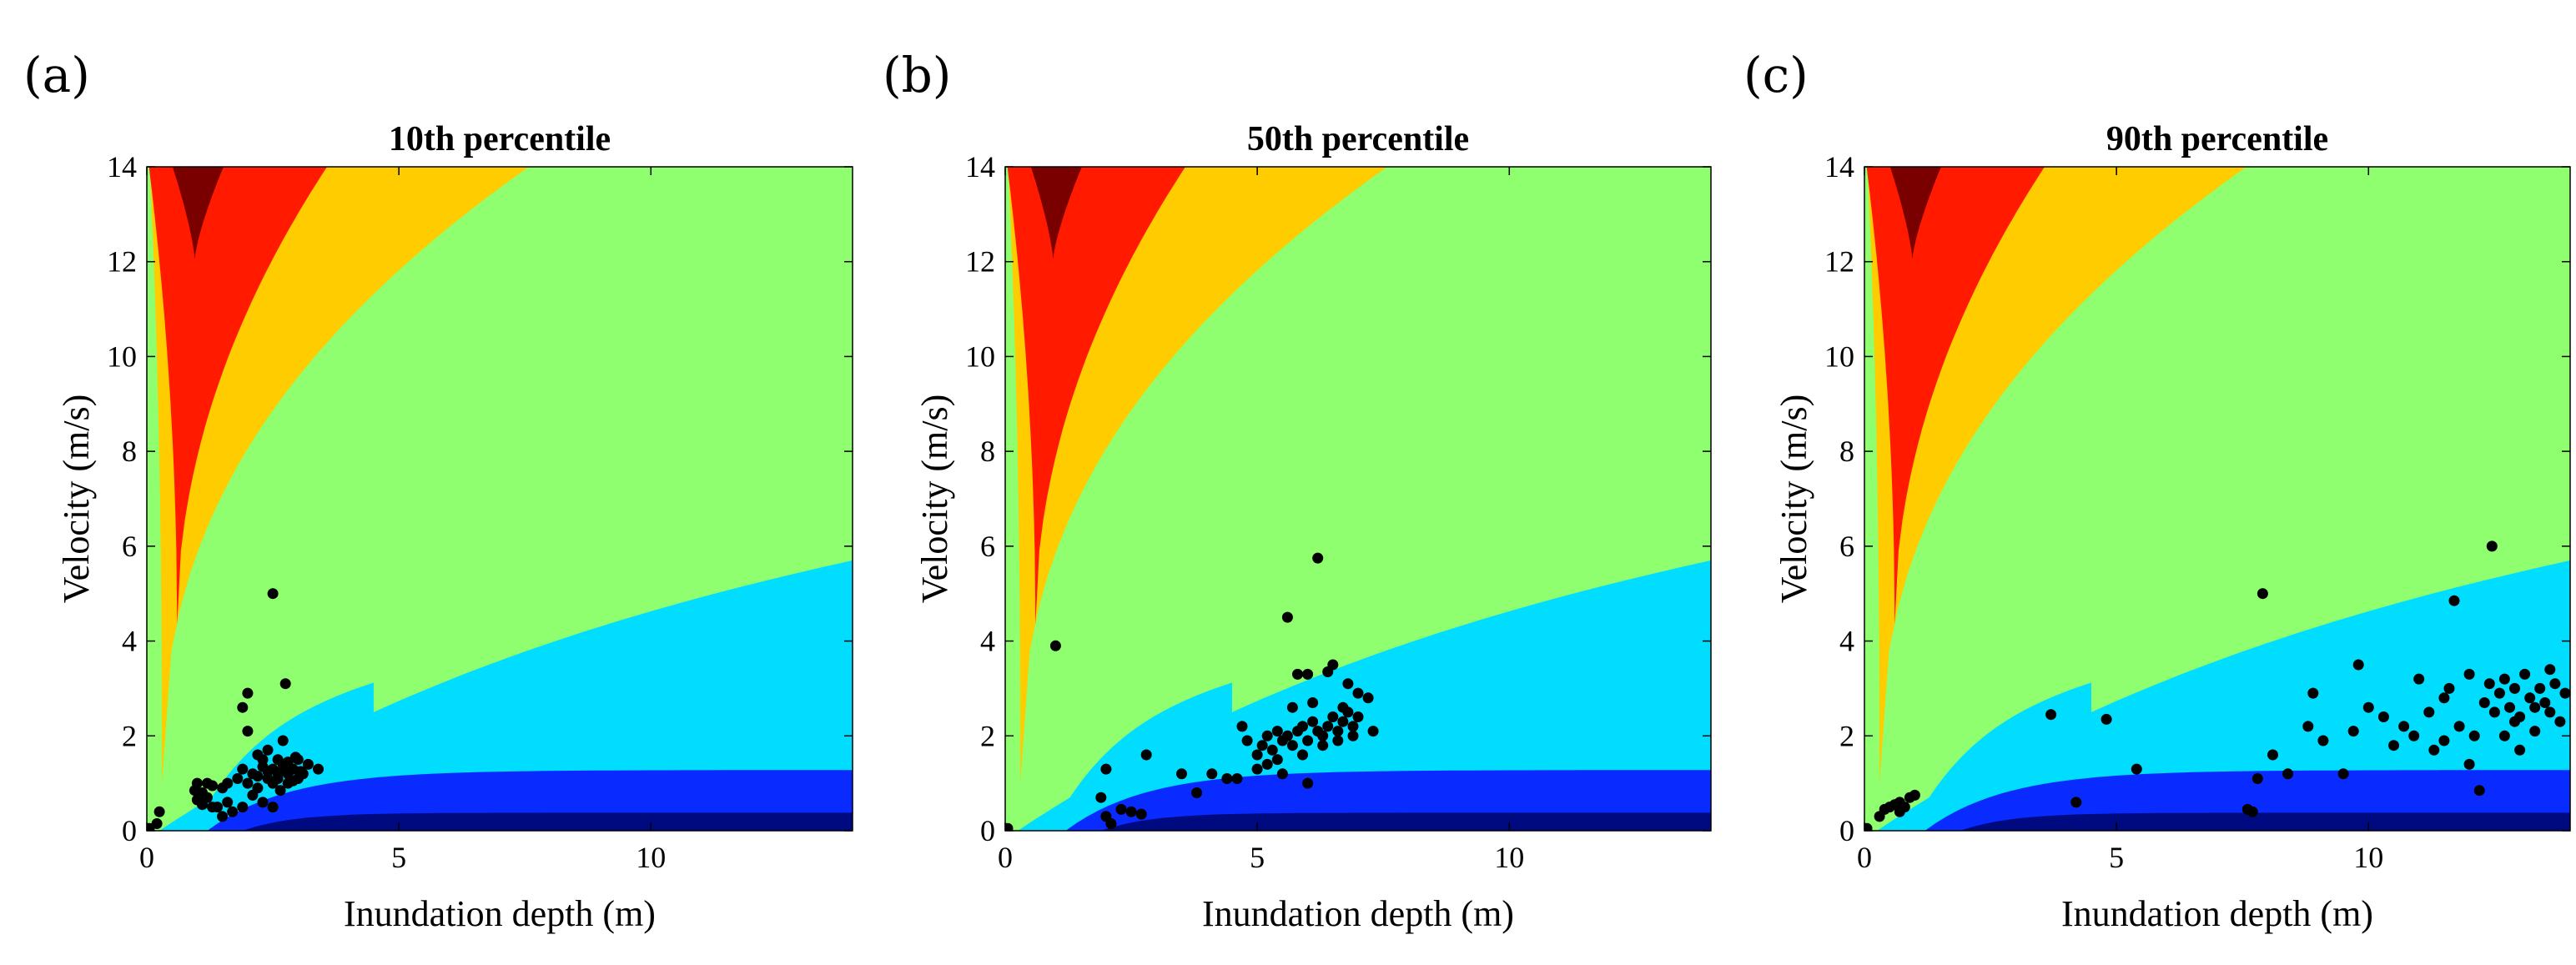  I want to click on y-tick-label: 12, so click(122, 262).